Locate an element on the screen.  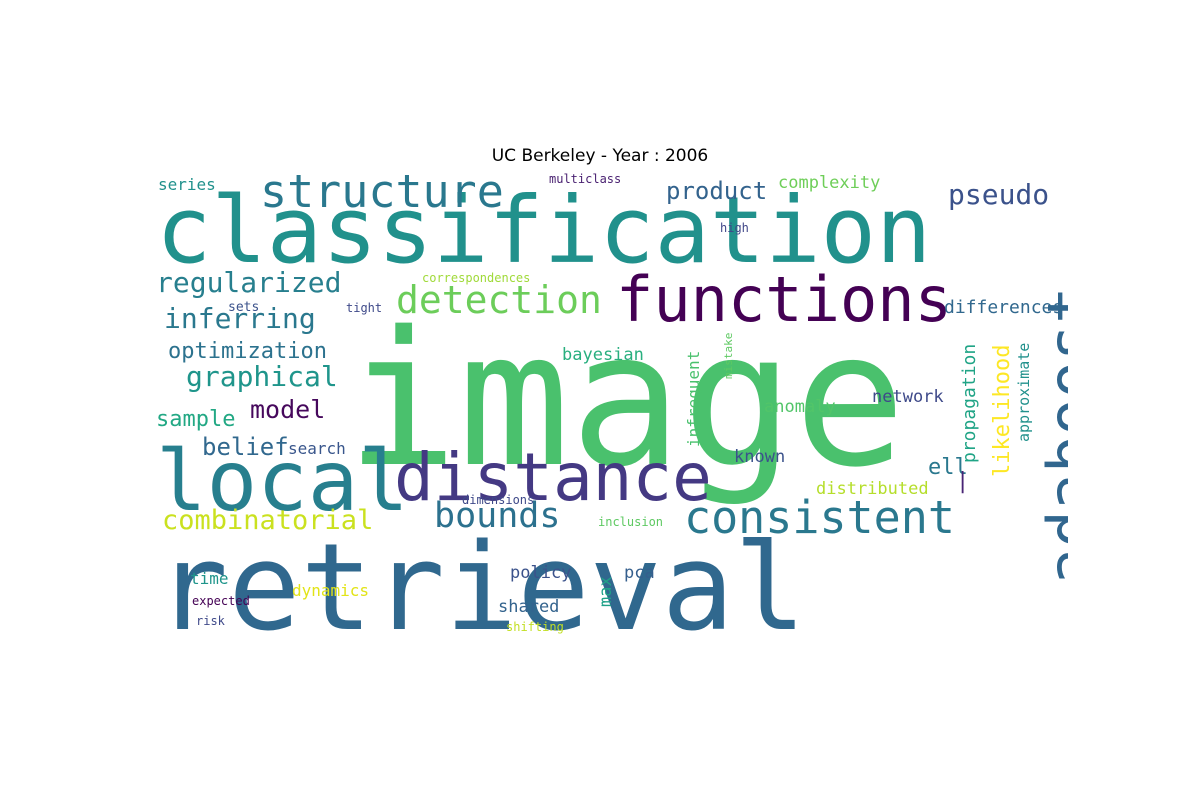
word-inclusion: inclusion is located at coordinates (631, 522).